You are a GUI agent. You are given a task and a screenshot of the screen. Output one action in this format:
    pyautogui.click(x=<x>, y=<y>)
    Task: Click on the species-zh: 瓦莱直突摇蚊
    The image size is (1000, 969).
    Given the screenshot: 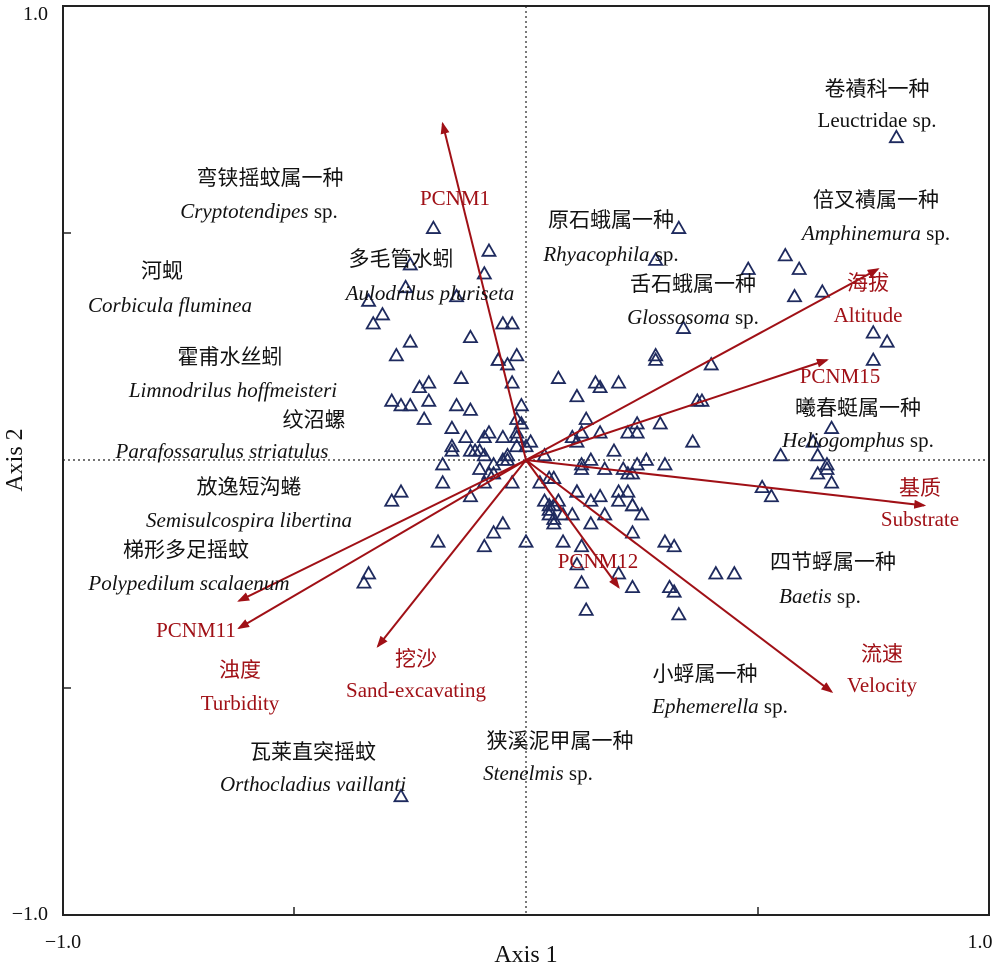 What is the action you would take?
    pyautogui.click(x=313, y=752)
    